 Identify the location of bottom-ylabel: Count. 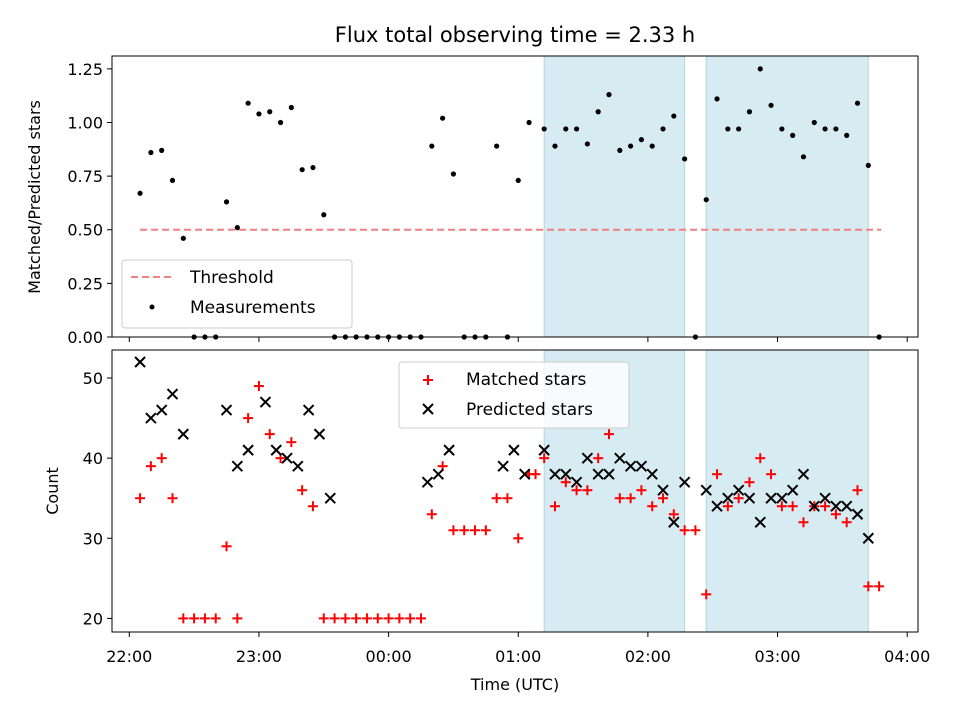
(52, 491).